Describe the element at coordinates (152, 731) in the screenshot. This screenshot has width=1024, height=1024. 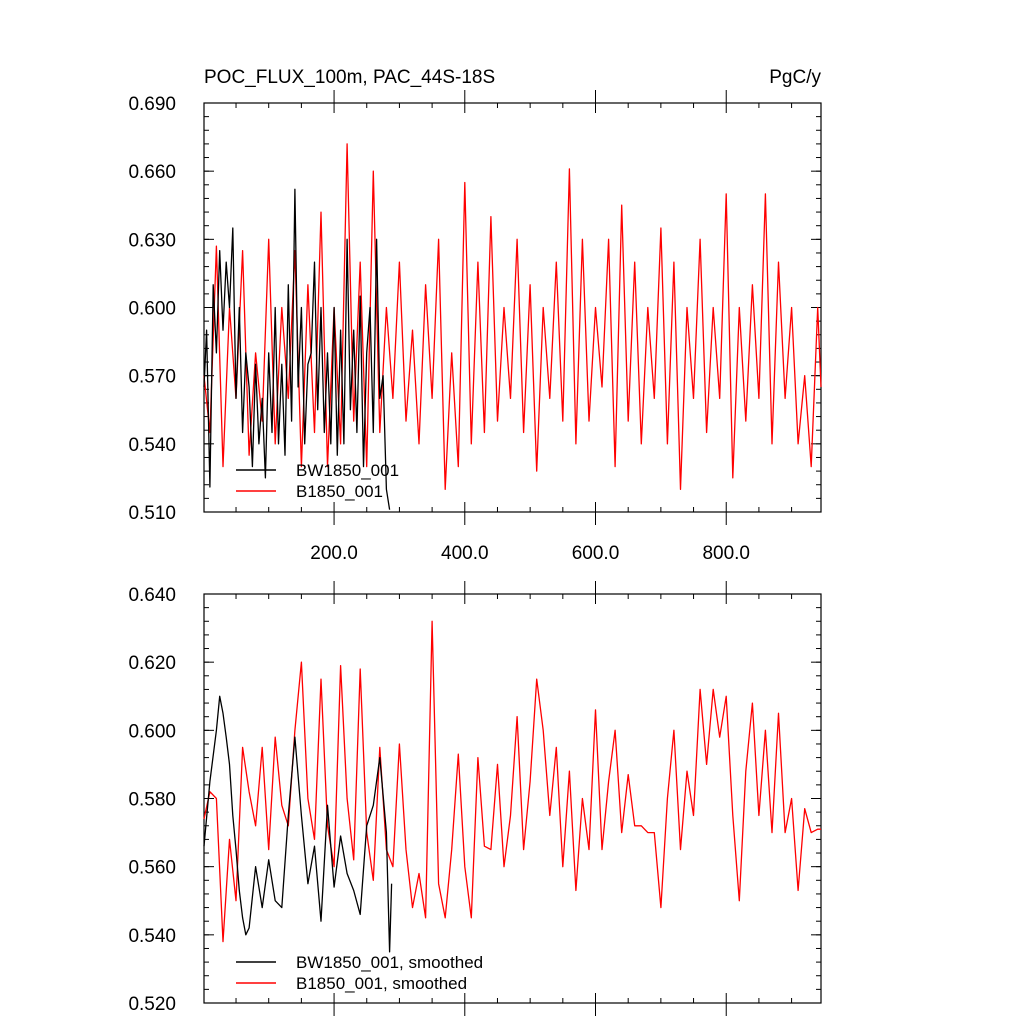
I see `bottom-ytick-label: 0.600` at that location.